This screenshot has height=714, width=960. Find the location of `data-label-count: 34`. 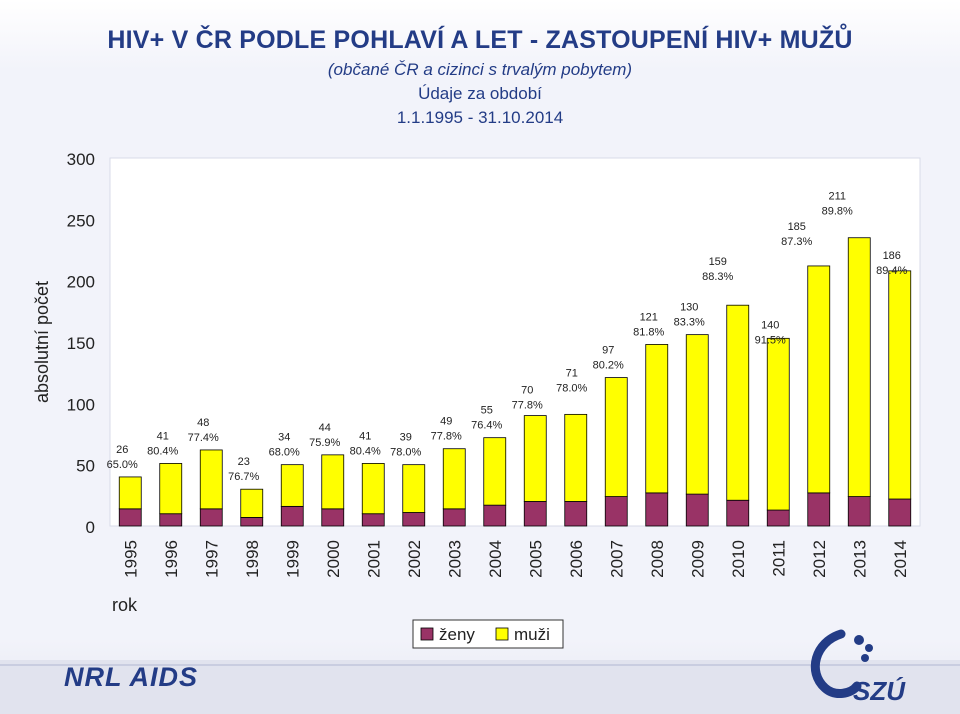

data-label-count: 34 is located at coordinates (284, 438).